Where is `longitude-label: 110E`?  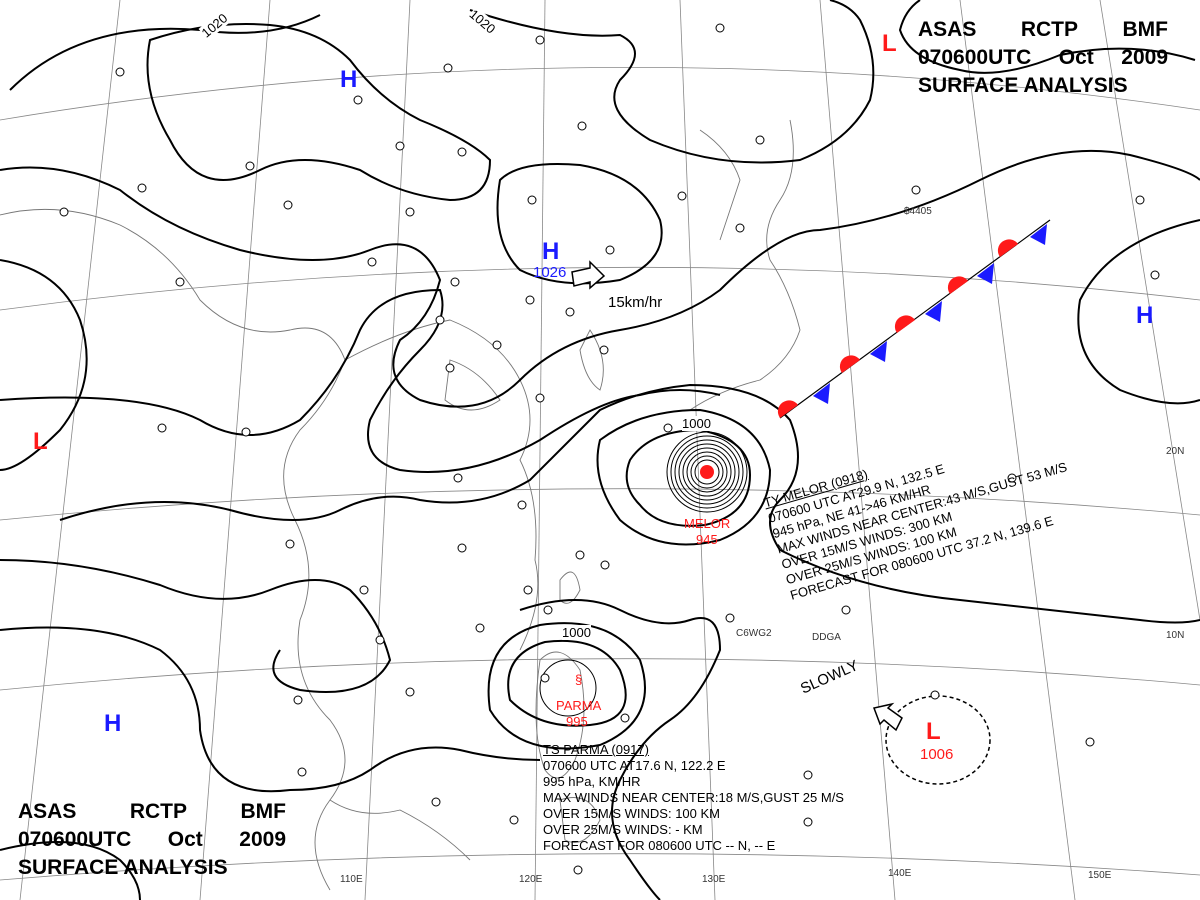
longitude-label: 110E is located at coordinates (351, 879).